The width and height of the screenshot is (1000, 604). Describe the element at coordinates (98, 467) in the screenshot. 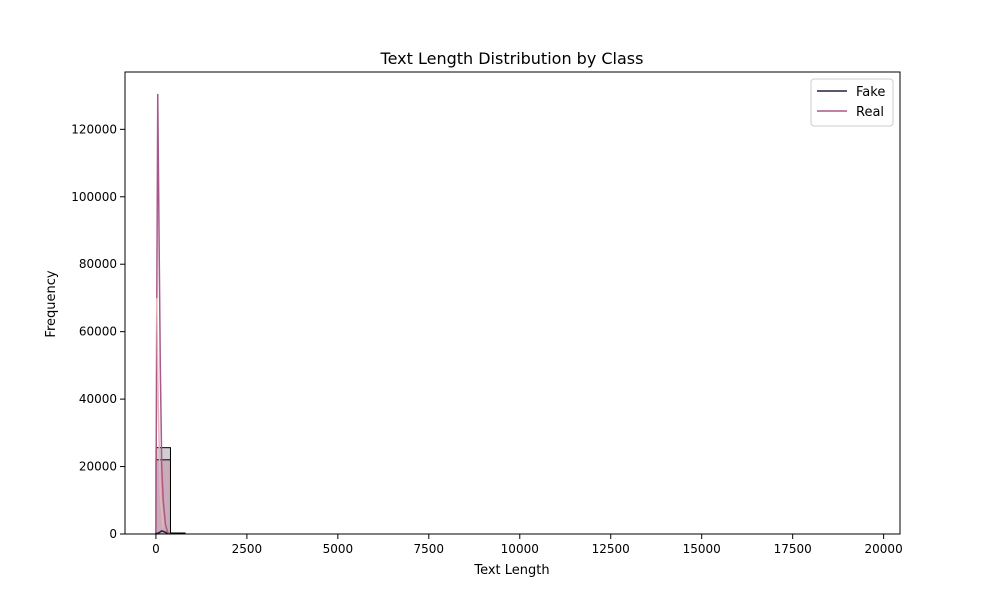

I see `y-tick-label: 20000` at that location.